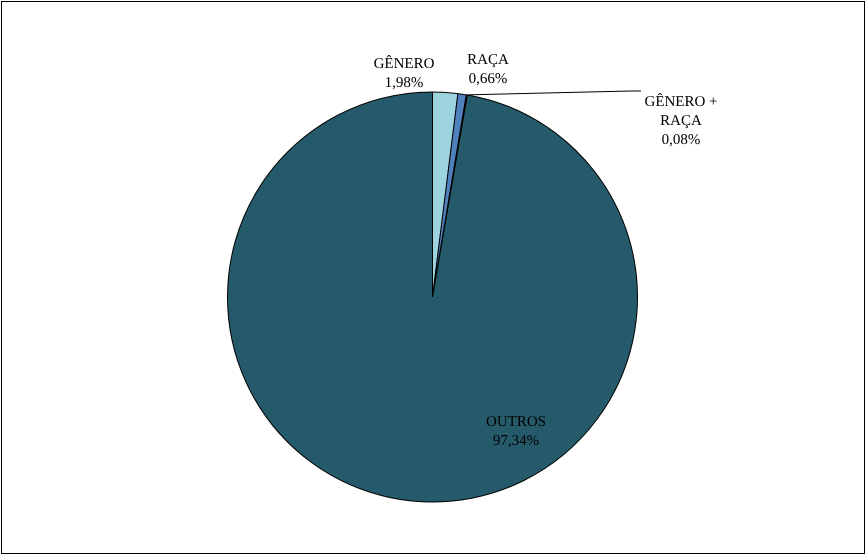 This screenshot has width=865, height=554. Describe the element at coordinates (404, 83) in the screenshot. I see `data-label: 1,98%` at that location.